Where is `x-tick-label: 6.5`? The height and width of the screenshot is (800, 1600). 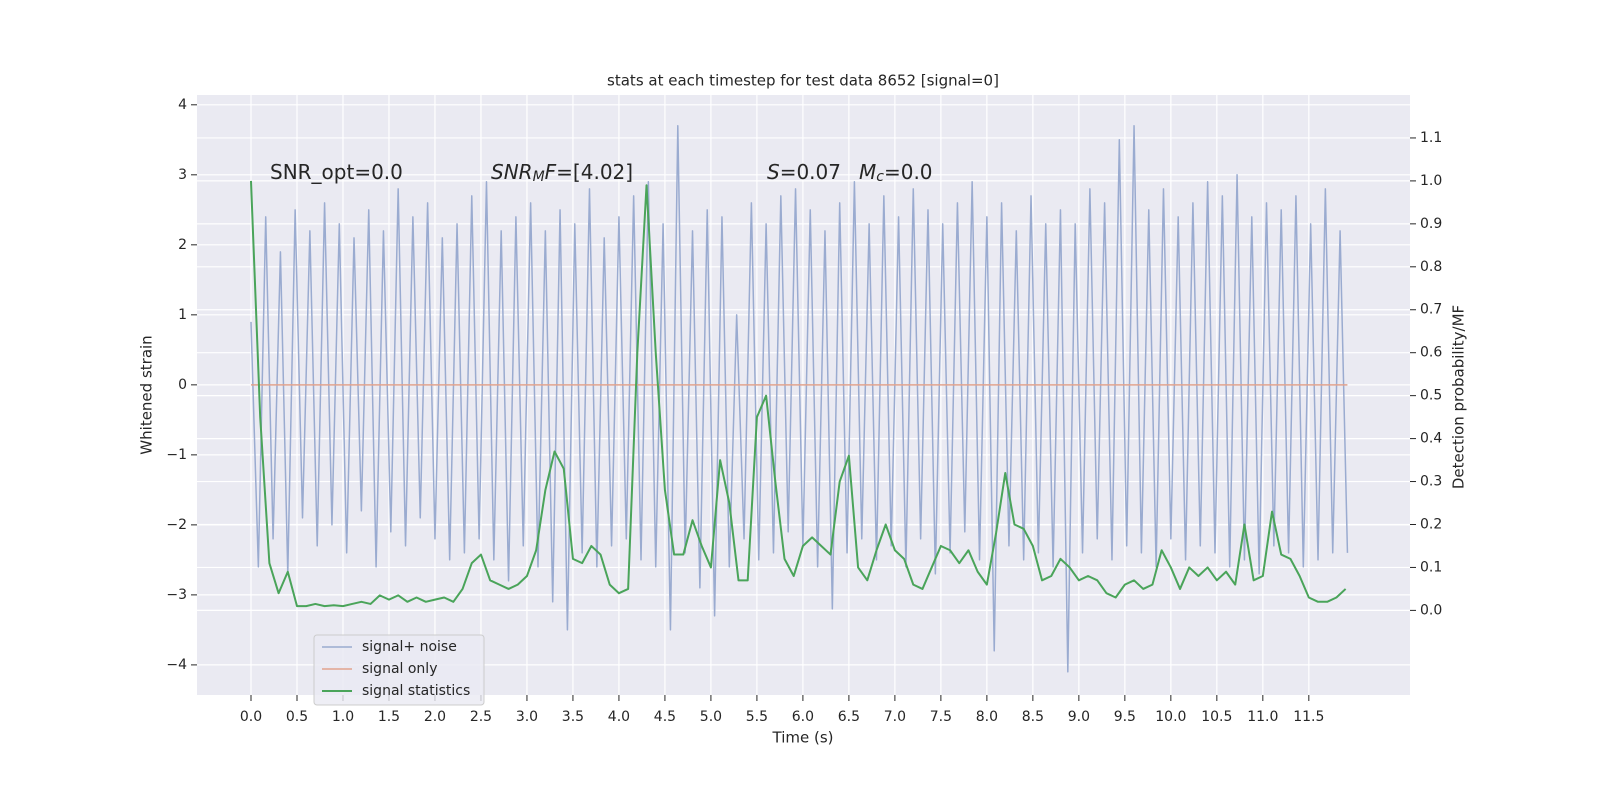
x-tick-label: 6.5 is located at coordinates (849, 717).